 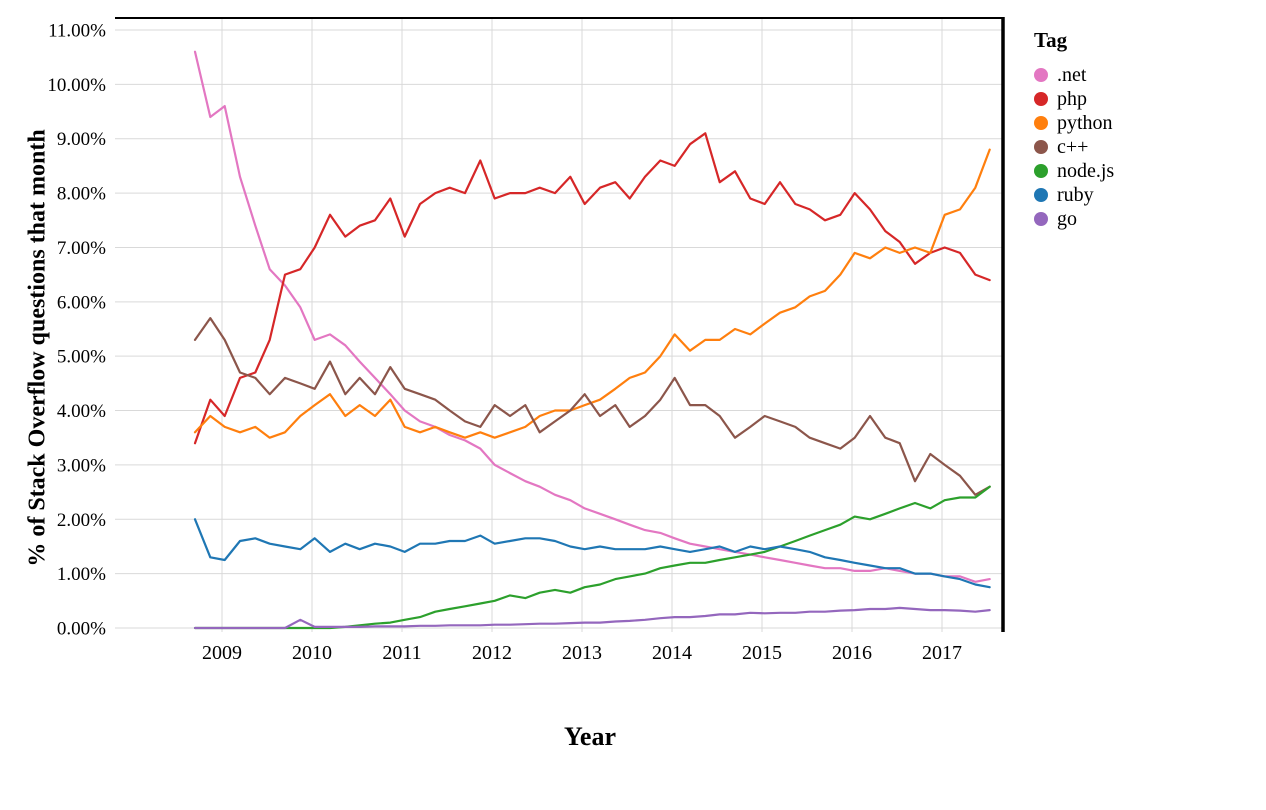 What do you see at coordinates (590, 736) in the screenshot?
I see `x-axis-title: Year` at bounding box center [590, 736].